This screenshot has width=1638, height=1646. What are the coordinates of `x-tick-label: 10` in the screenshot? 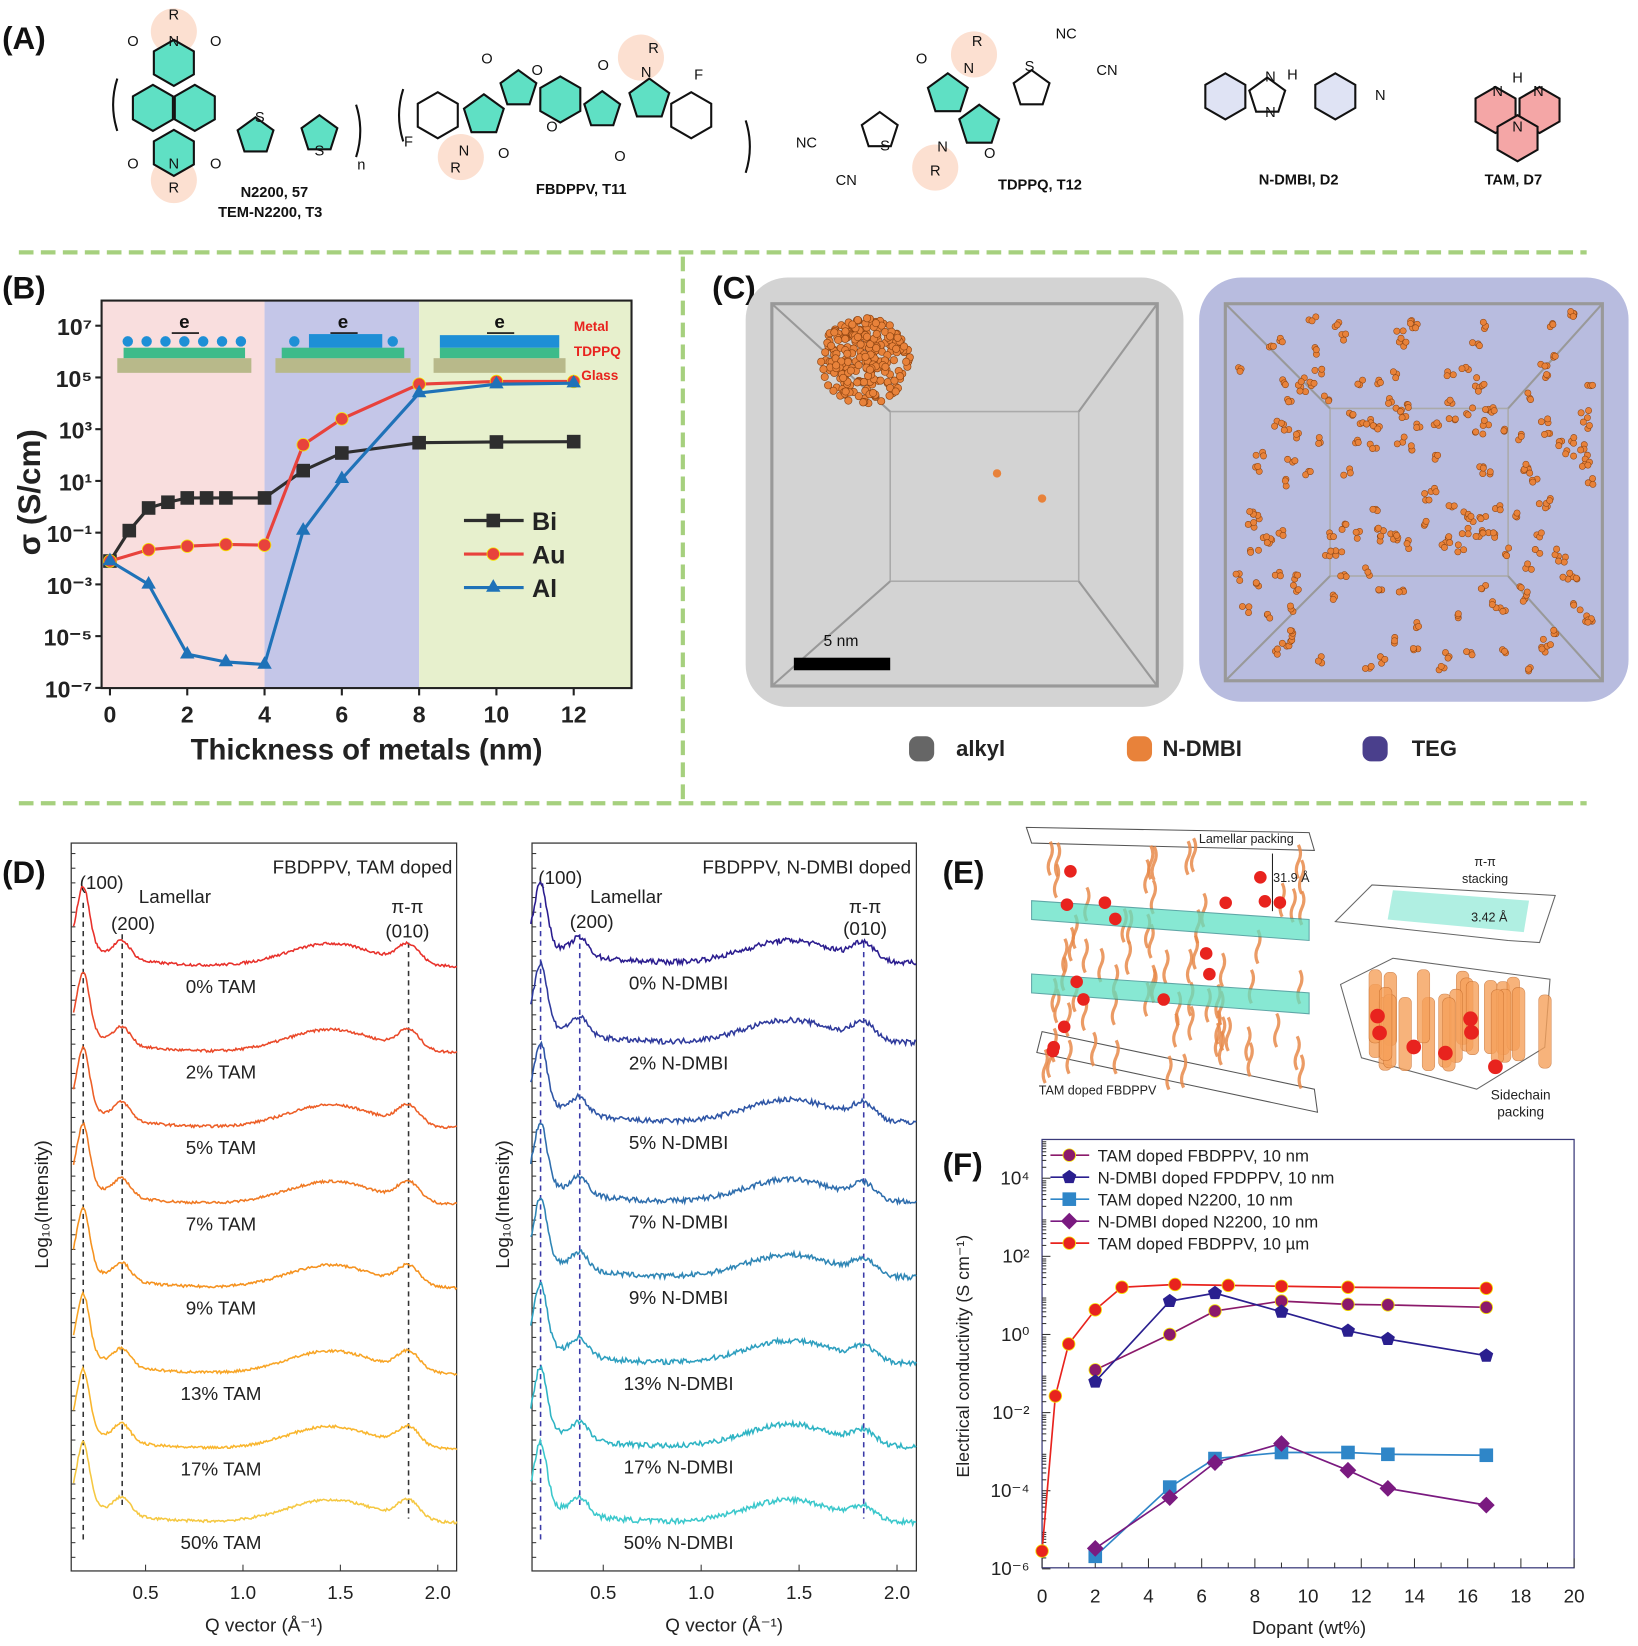 It's located at (497, 715).